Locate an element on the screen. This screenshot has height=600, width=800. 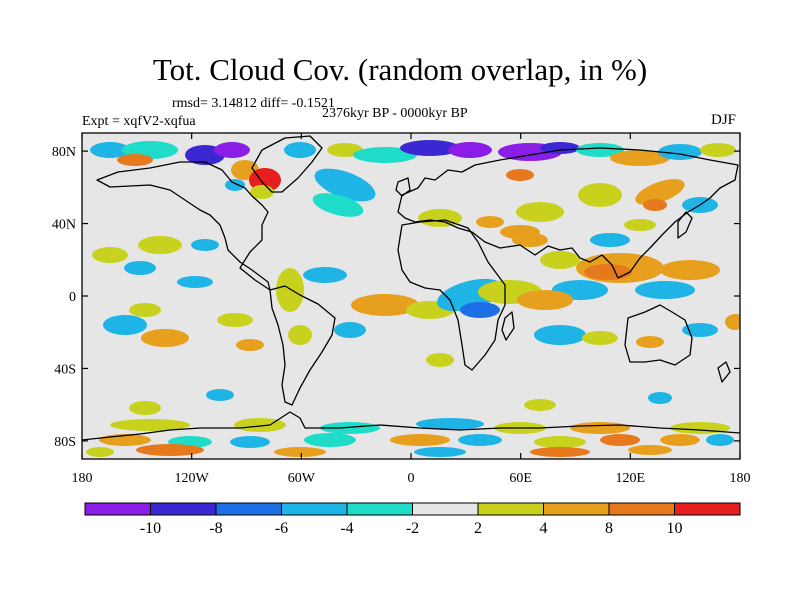
colorbar-label: 8 is located at coordinates (609, 528).